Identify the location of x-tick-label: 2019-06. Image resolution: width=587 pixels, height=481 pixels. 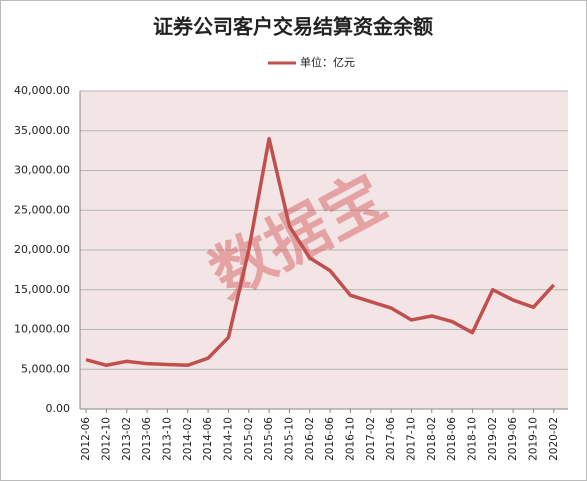
(513, 439).